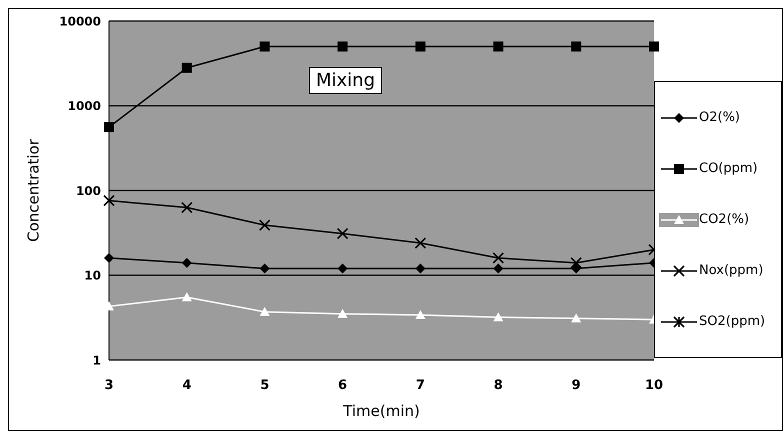 This screenshot has width=783, height=439. I want to click on y-tick-label: 100, so click(88, 191).